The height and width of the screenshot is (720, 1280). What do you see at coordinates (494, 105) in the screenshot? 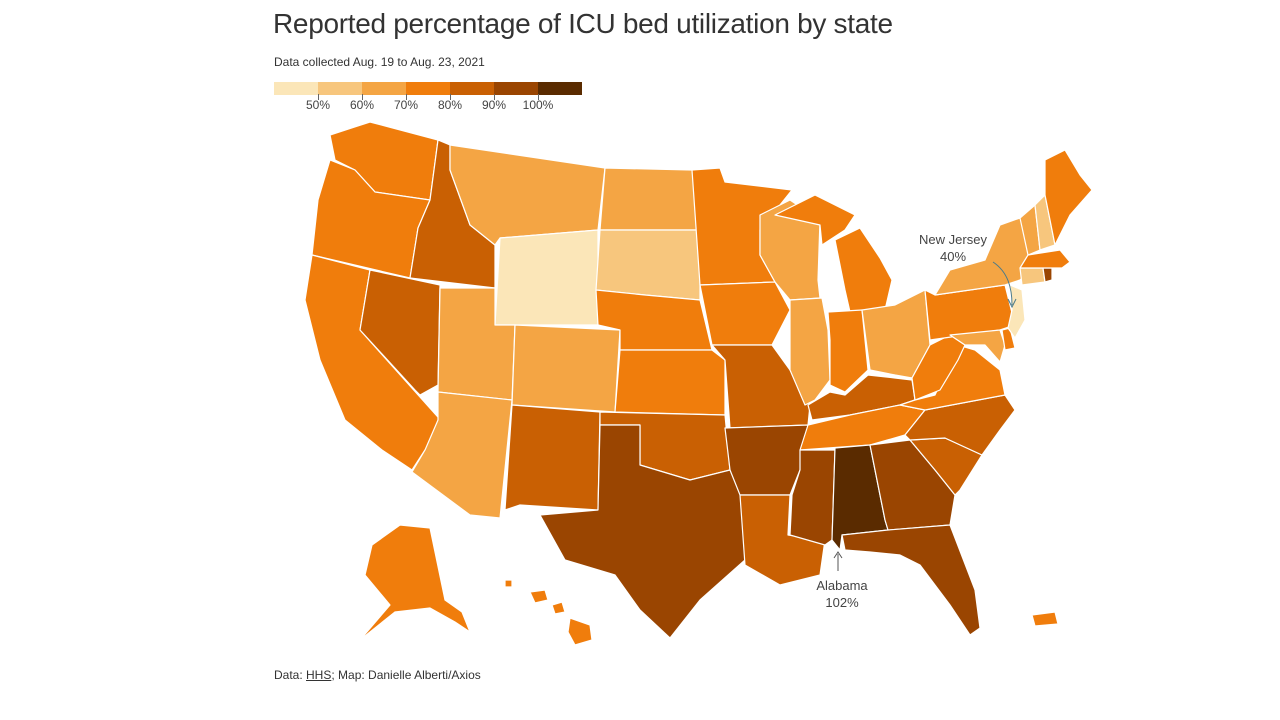
I see `legend-label: 90%` at bounding box center [494, 105].